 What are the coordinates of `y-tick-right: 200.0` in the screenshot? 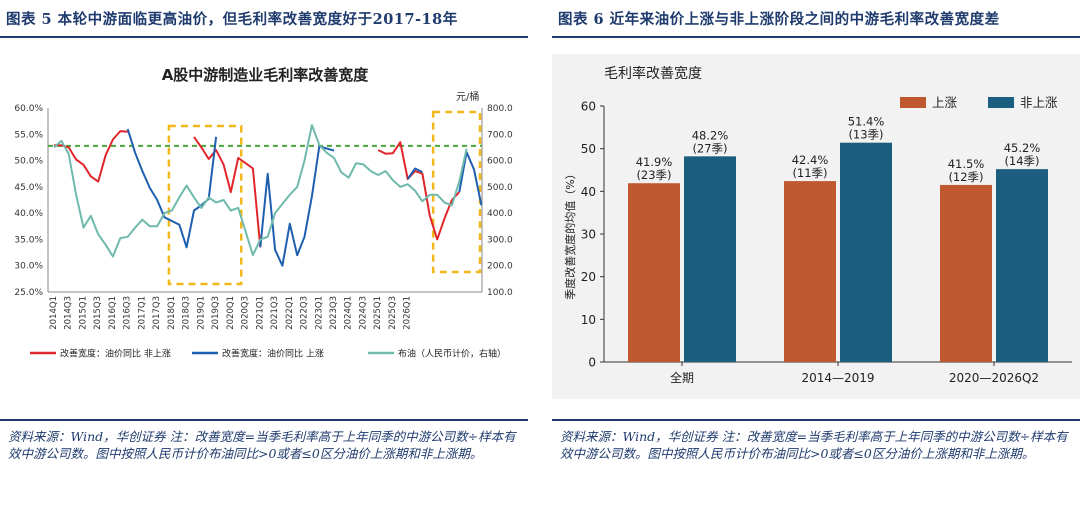 It's located at (500, 267).